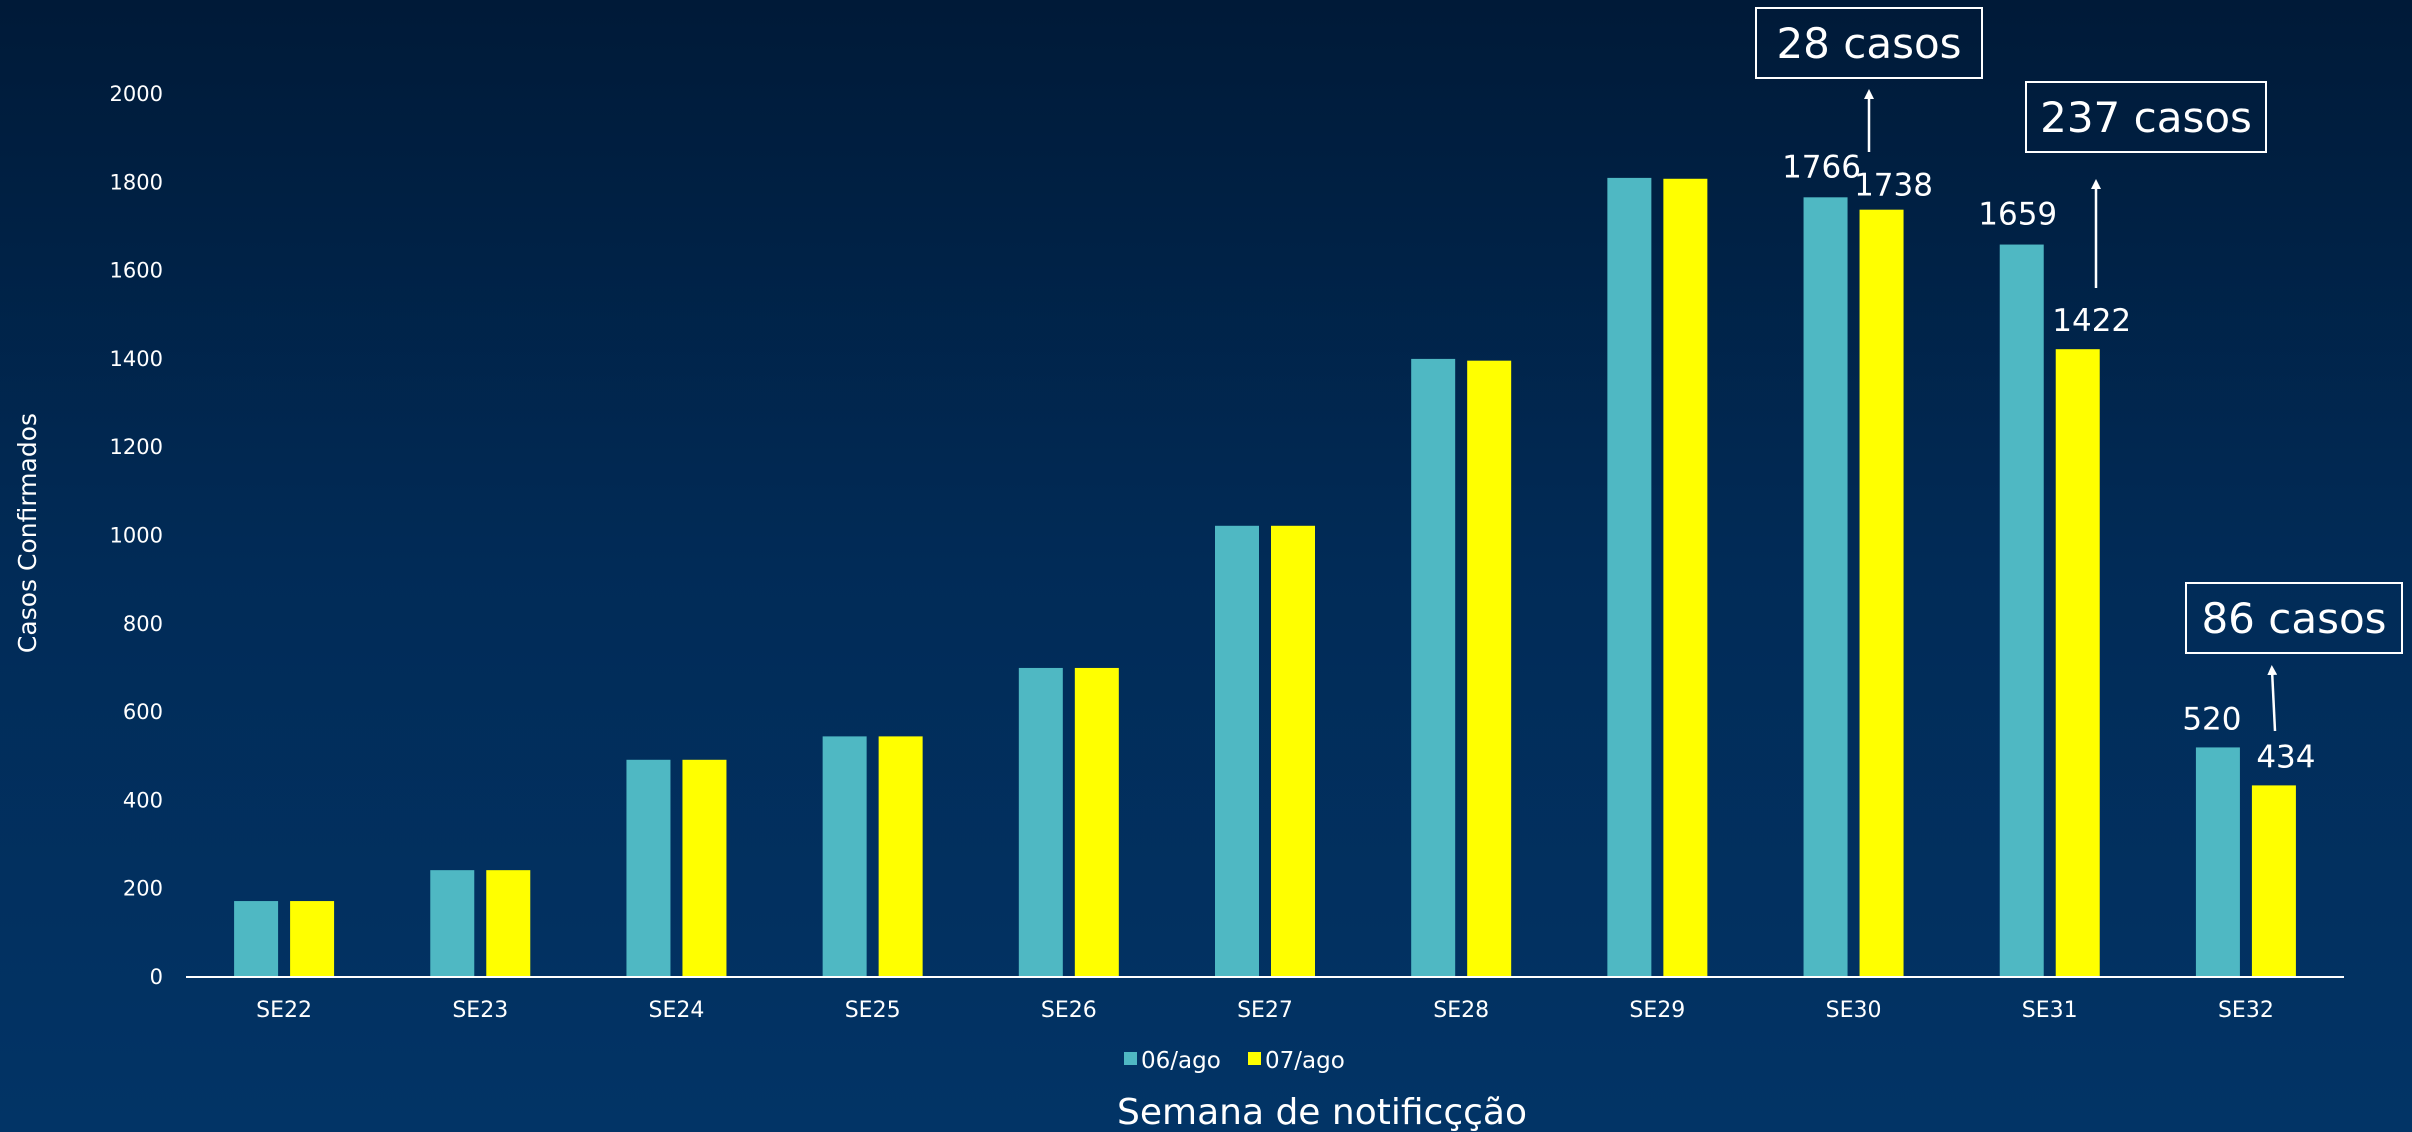  I want to click on y-tick-label: 0, so click(156, 977).